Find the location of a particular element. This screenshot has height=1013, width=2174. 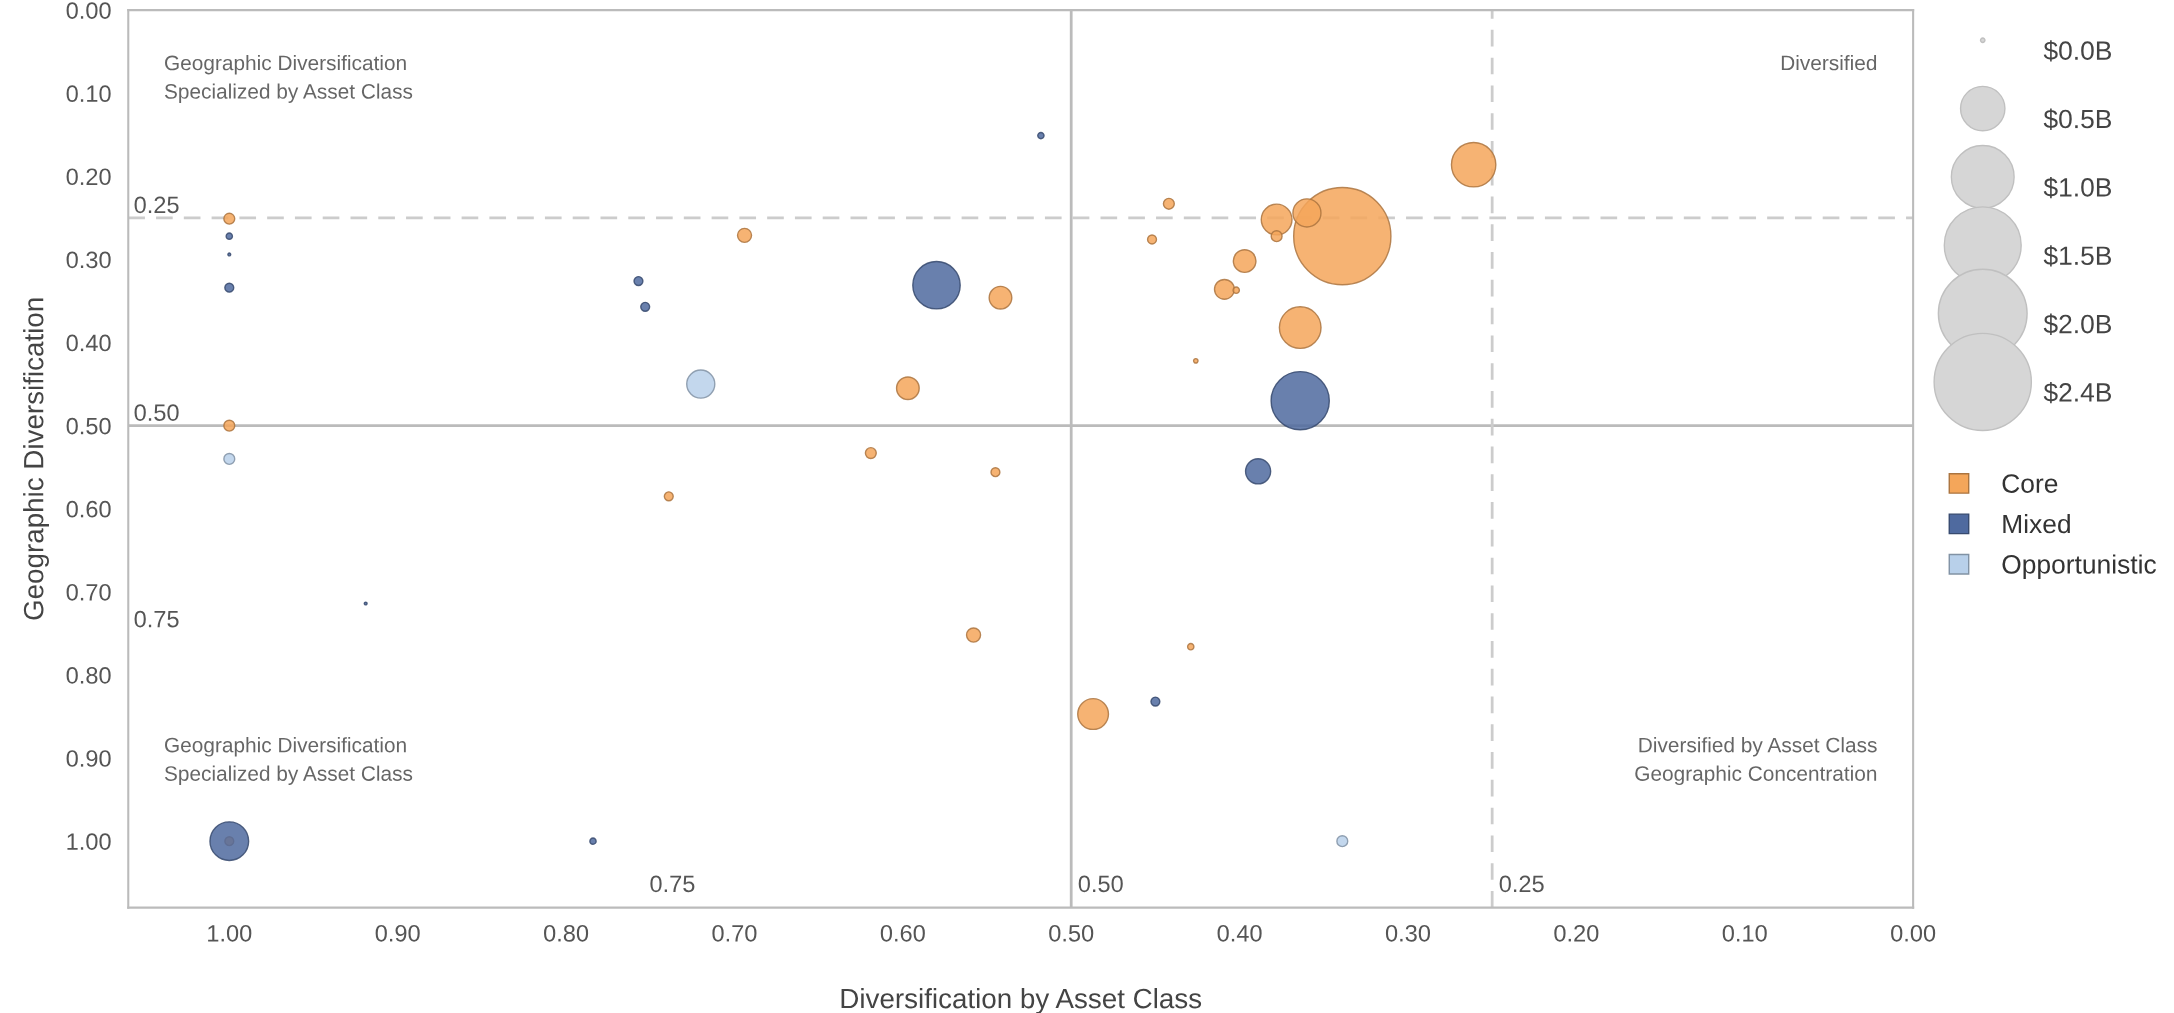

y-axis-title: Geographic Diversification is located at coordinates (36, 459).